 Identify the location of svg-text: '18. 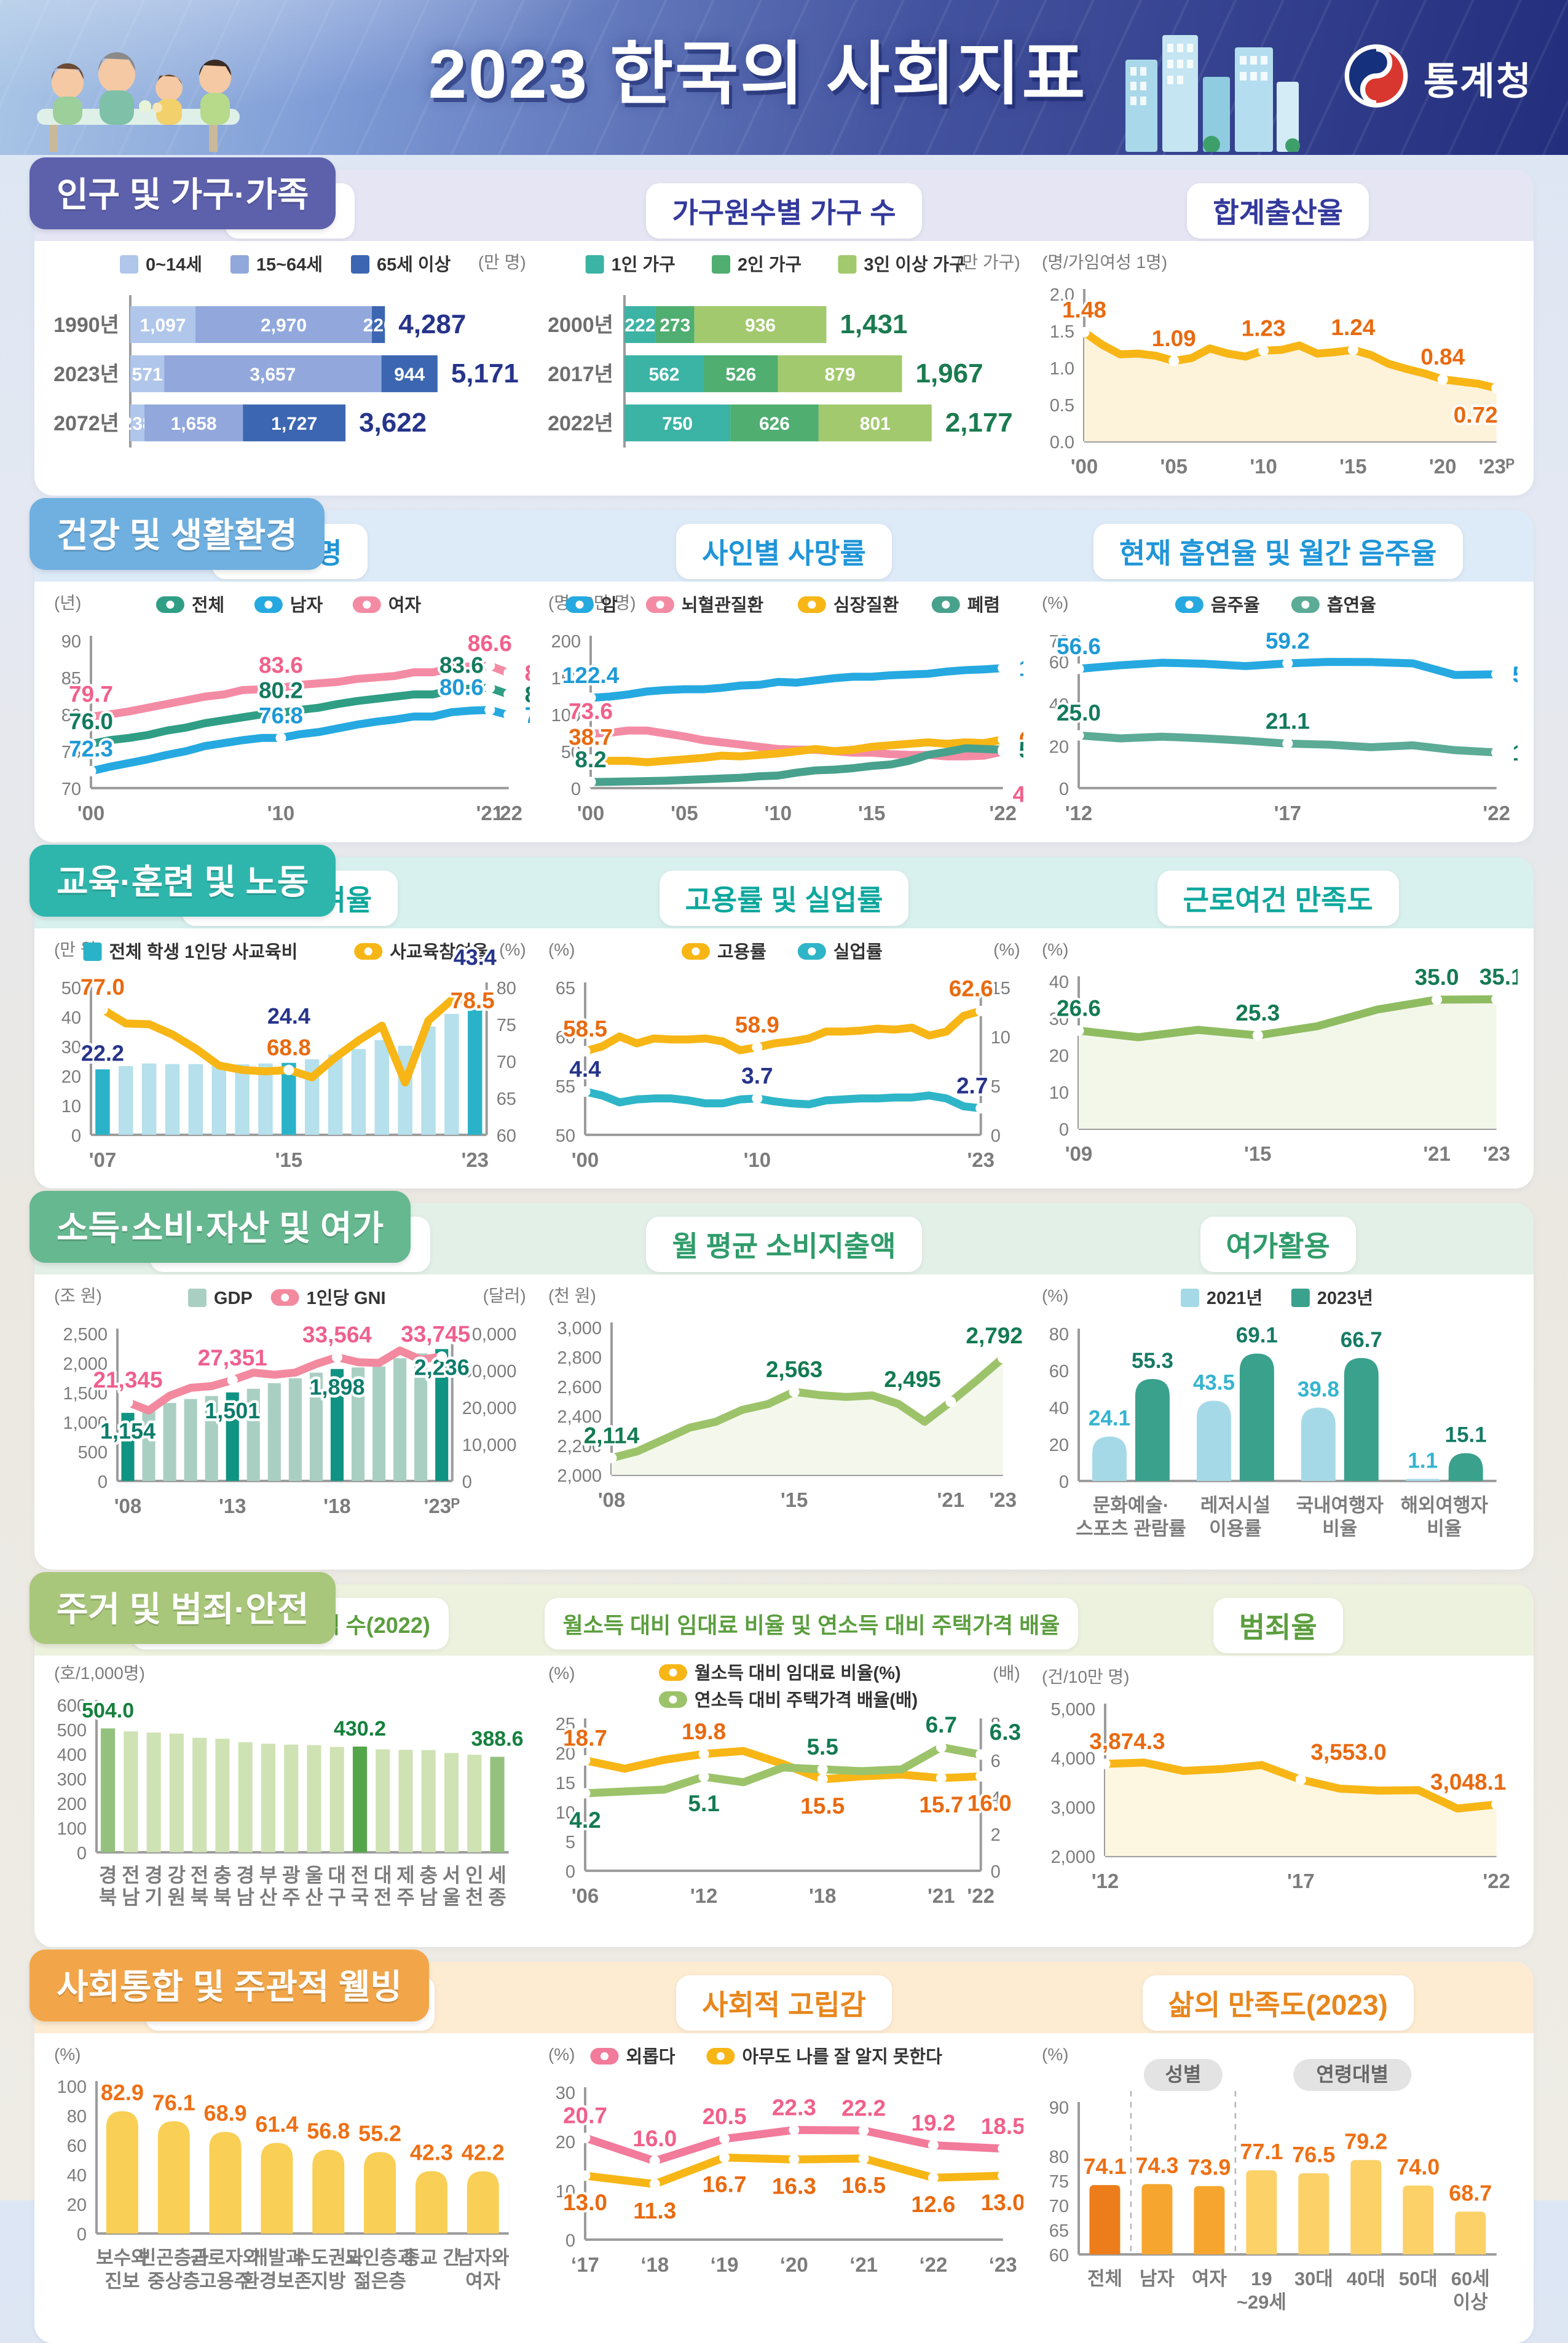
(337, 1506).